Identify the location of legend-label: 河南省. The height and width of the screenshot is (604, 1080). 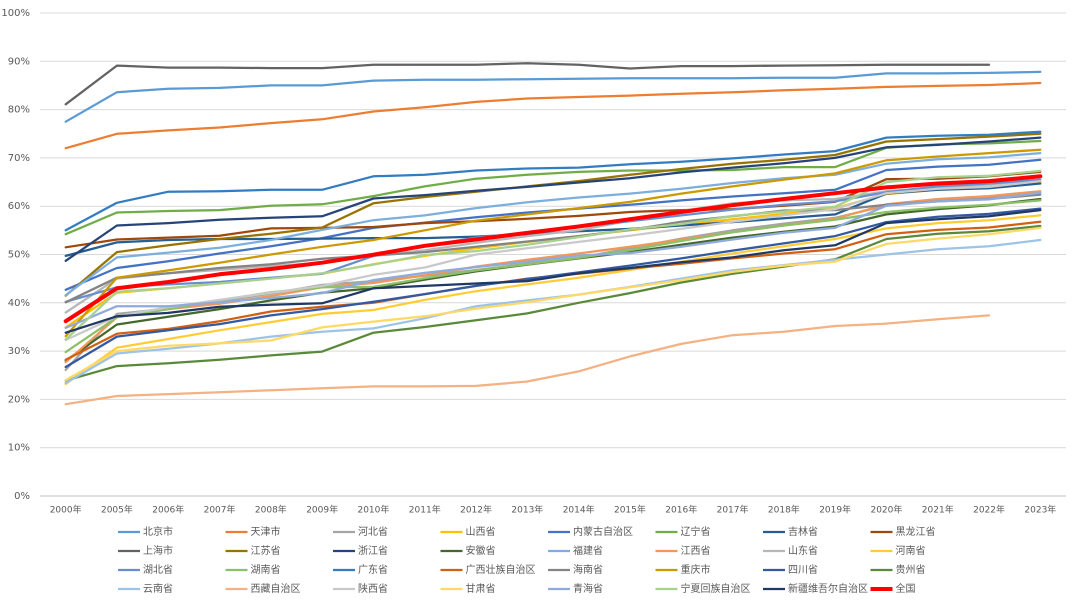
(911, 550).